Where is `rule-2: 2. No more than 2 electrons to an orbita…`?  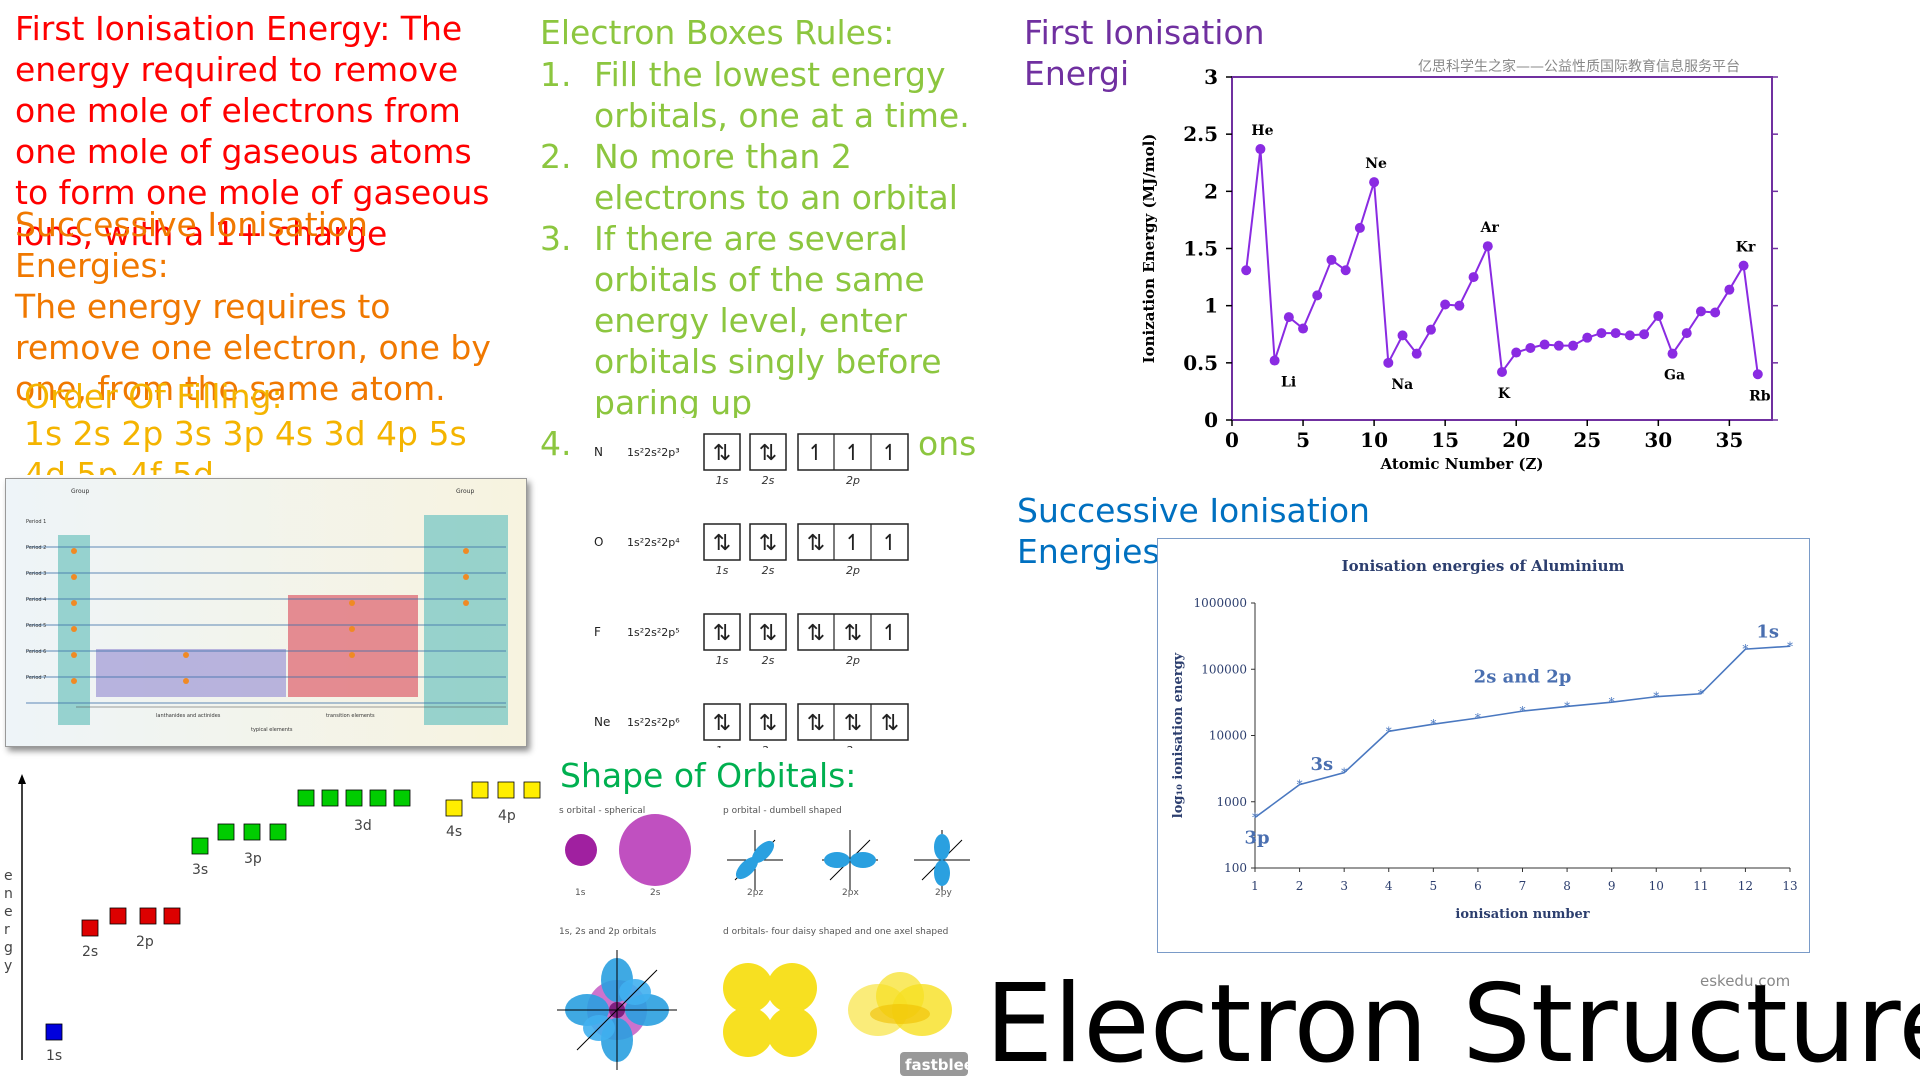
rule-2: 2. No more than 2 electrons to an orbita… is located at coordinates (770, 177).